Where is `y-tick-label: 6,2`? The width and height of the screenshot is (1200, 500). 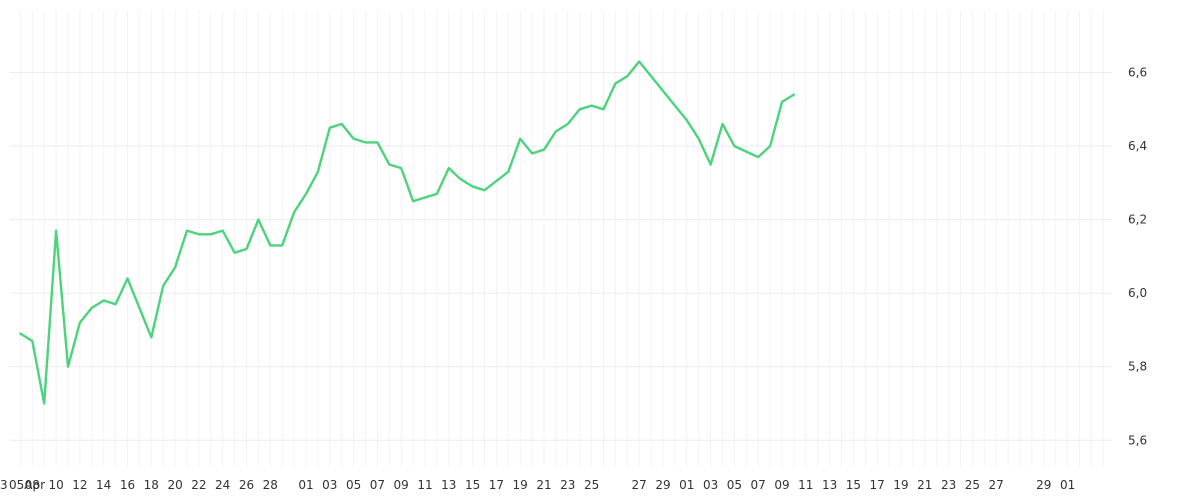
y-tick-label: 6,2 is located at coordinates (1137, 220).